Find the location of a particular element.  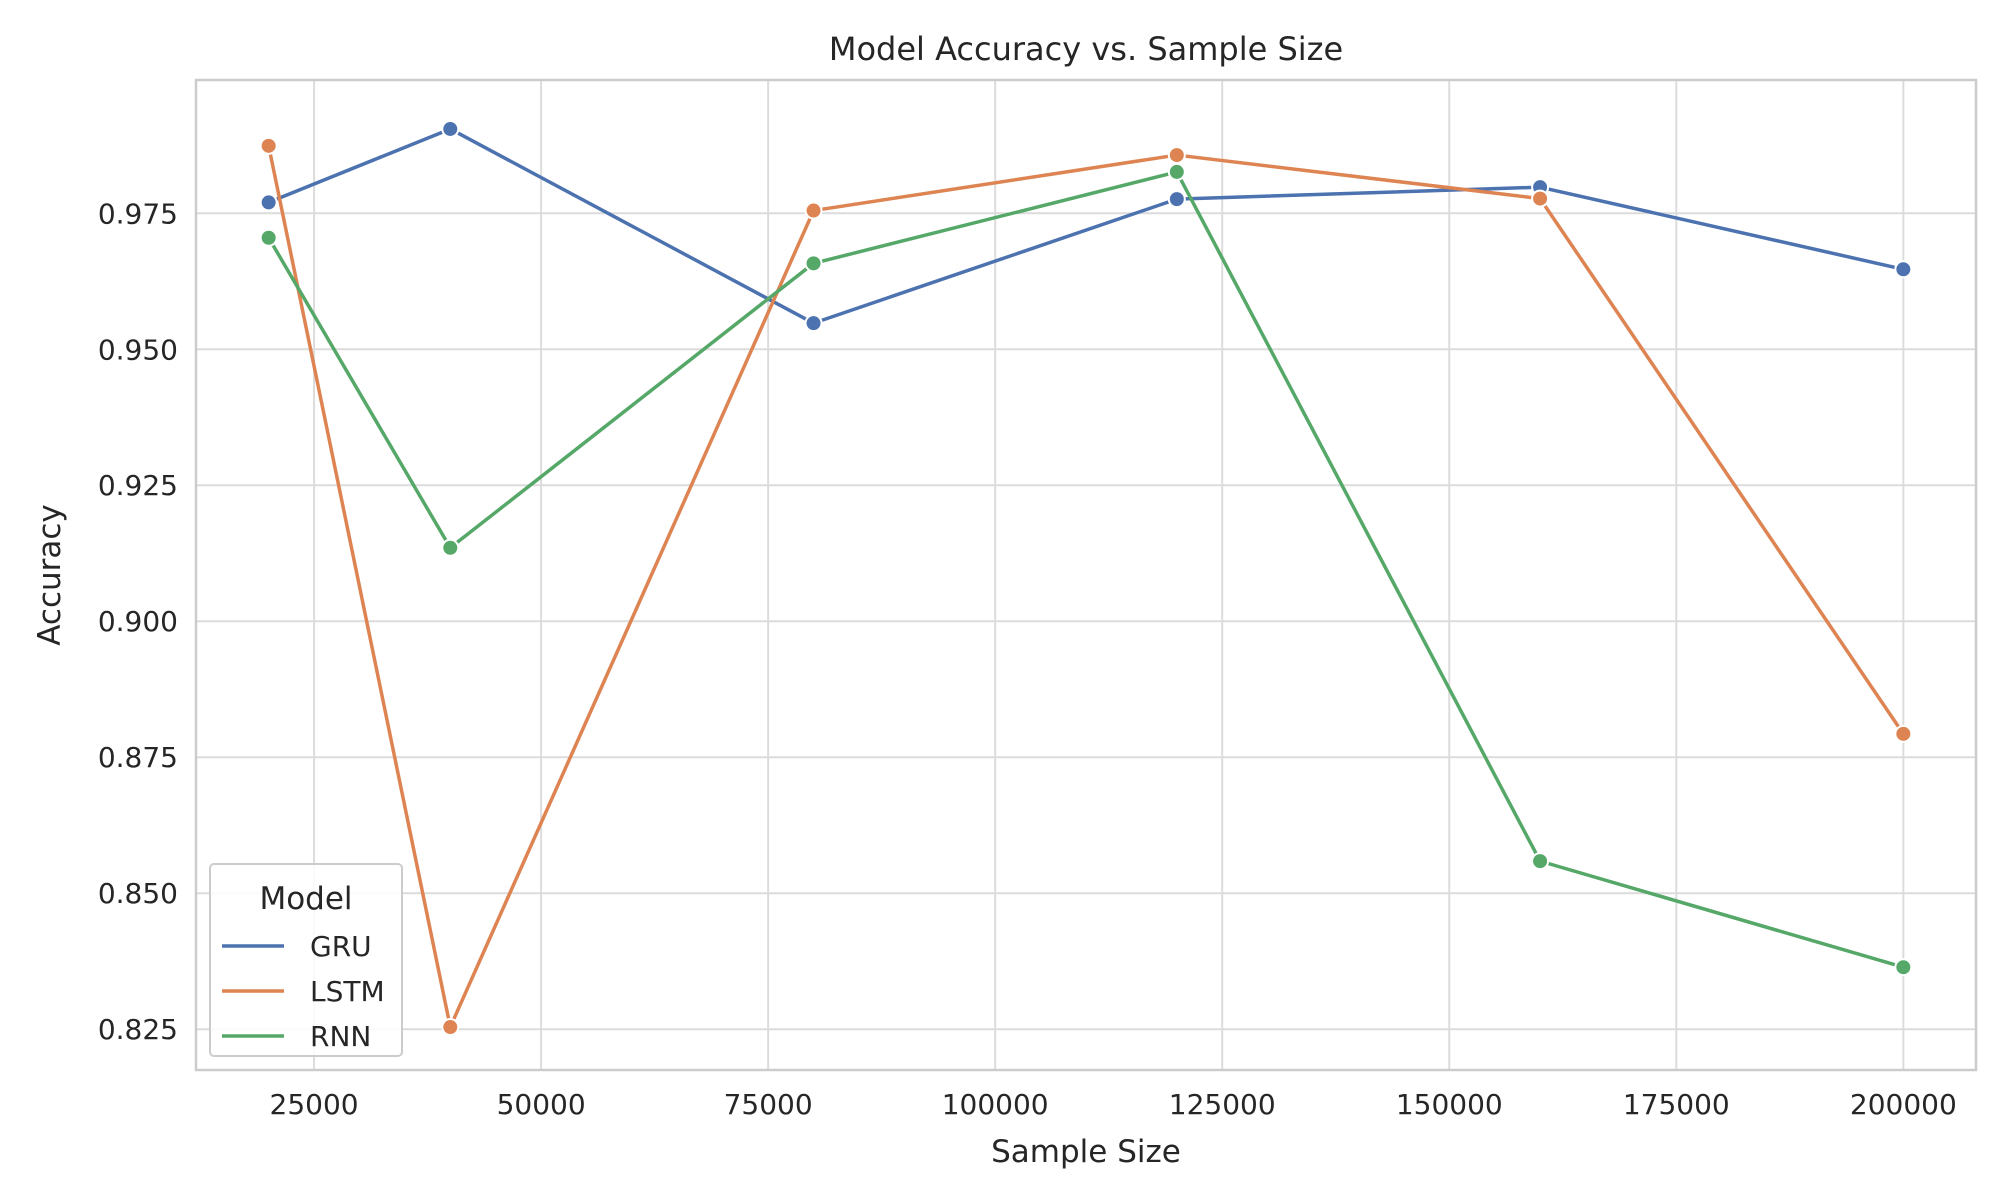

y-tick-label: 0.975 is located at coordinates (138, 213).